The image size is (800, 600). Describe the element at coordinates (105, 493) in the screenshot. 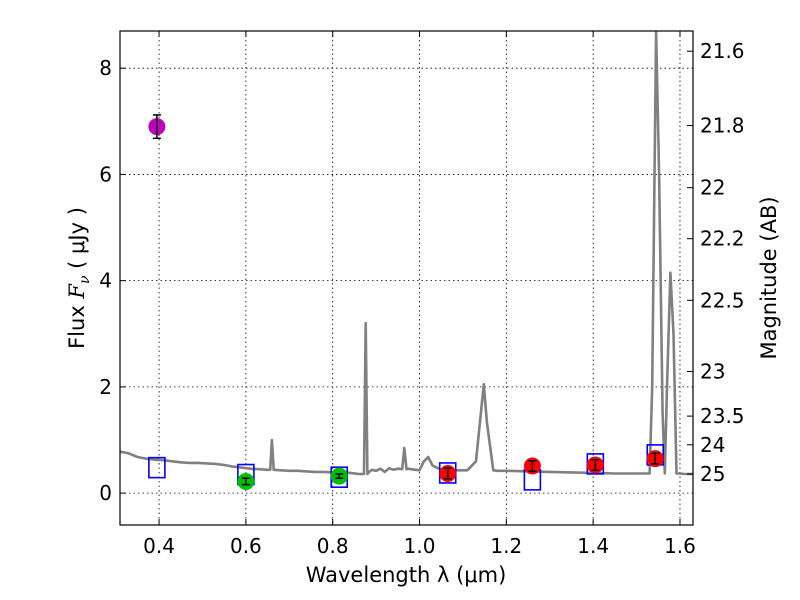

I see `y-tick-label: 0` at that location.